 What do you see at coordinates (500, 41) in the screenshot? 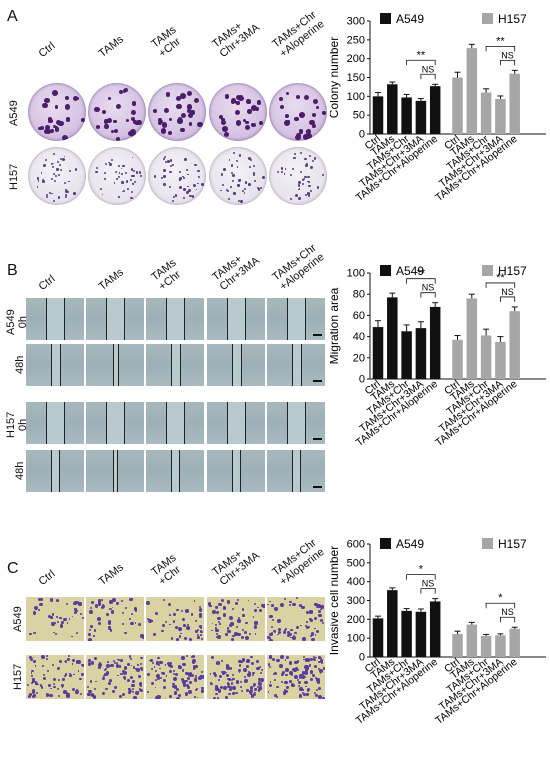
I see `significance-label: **` at bounding box center [500, 41].